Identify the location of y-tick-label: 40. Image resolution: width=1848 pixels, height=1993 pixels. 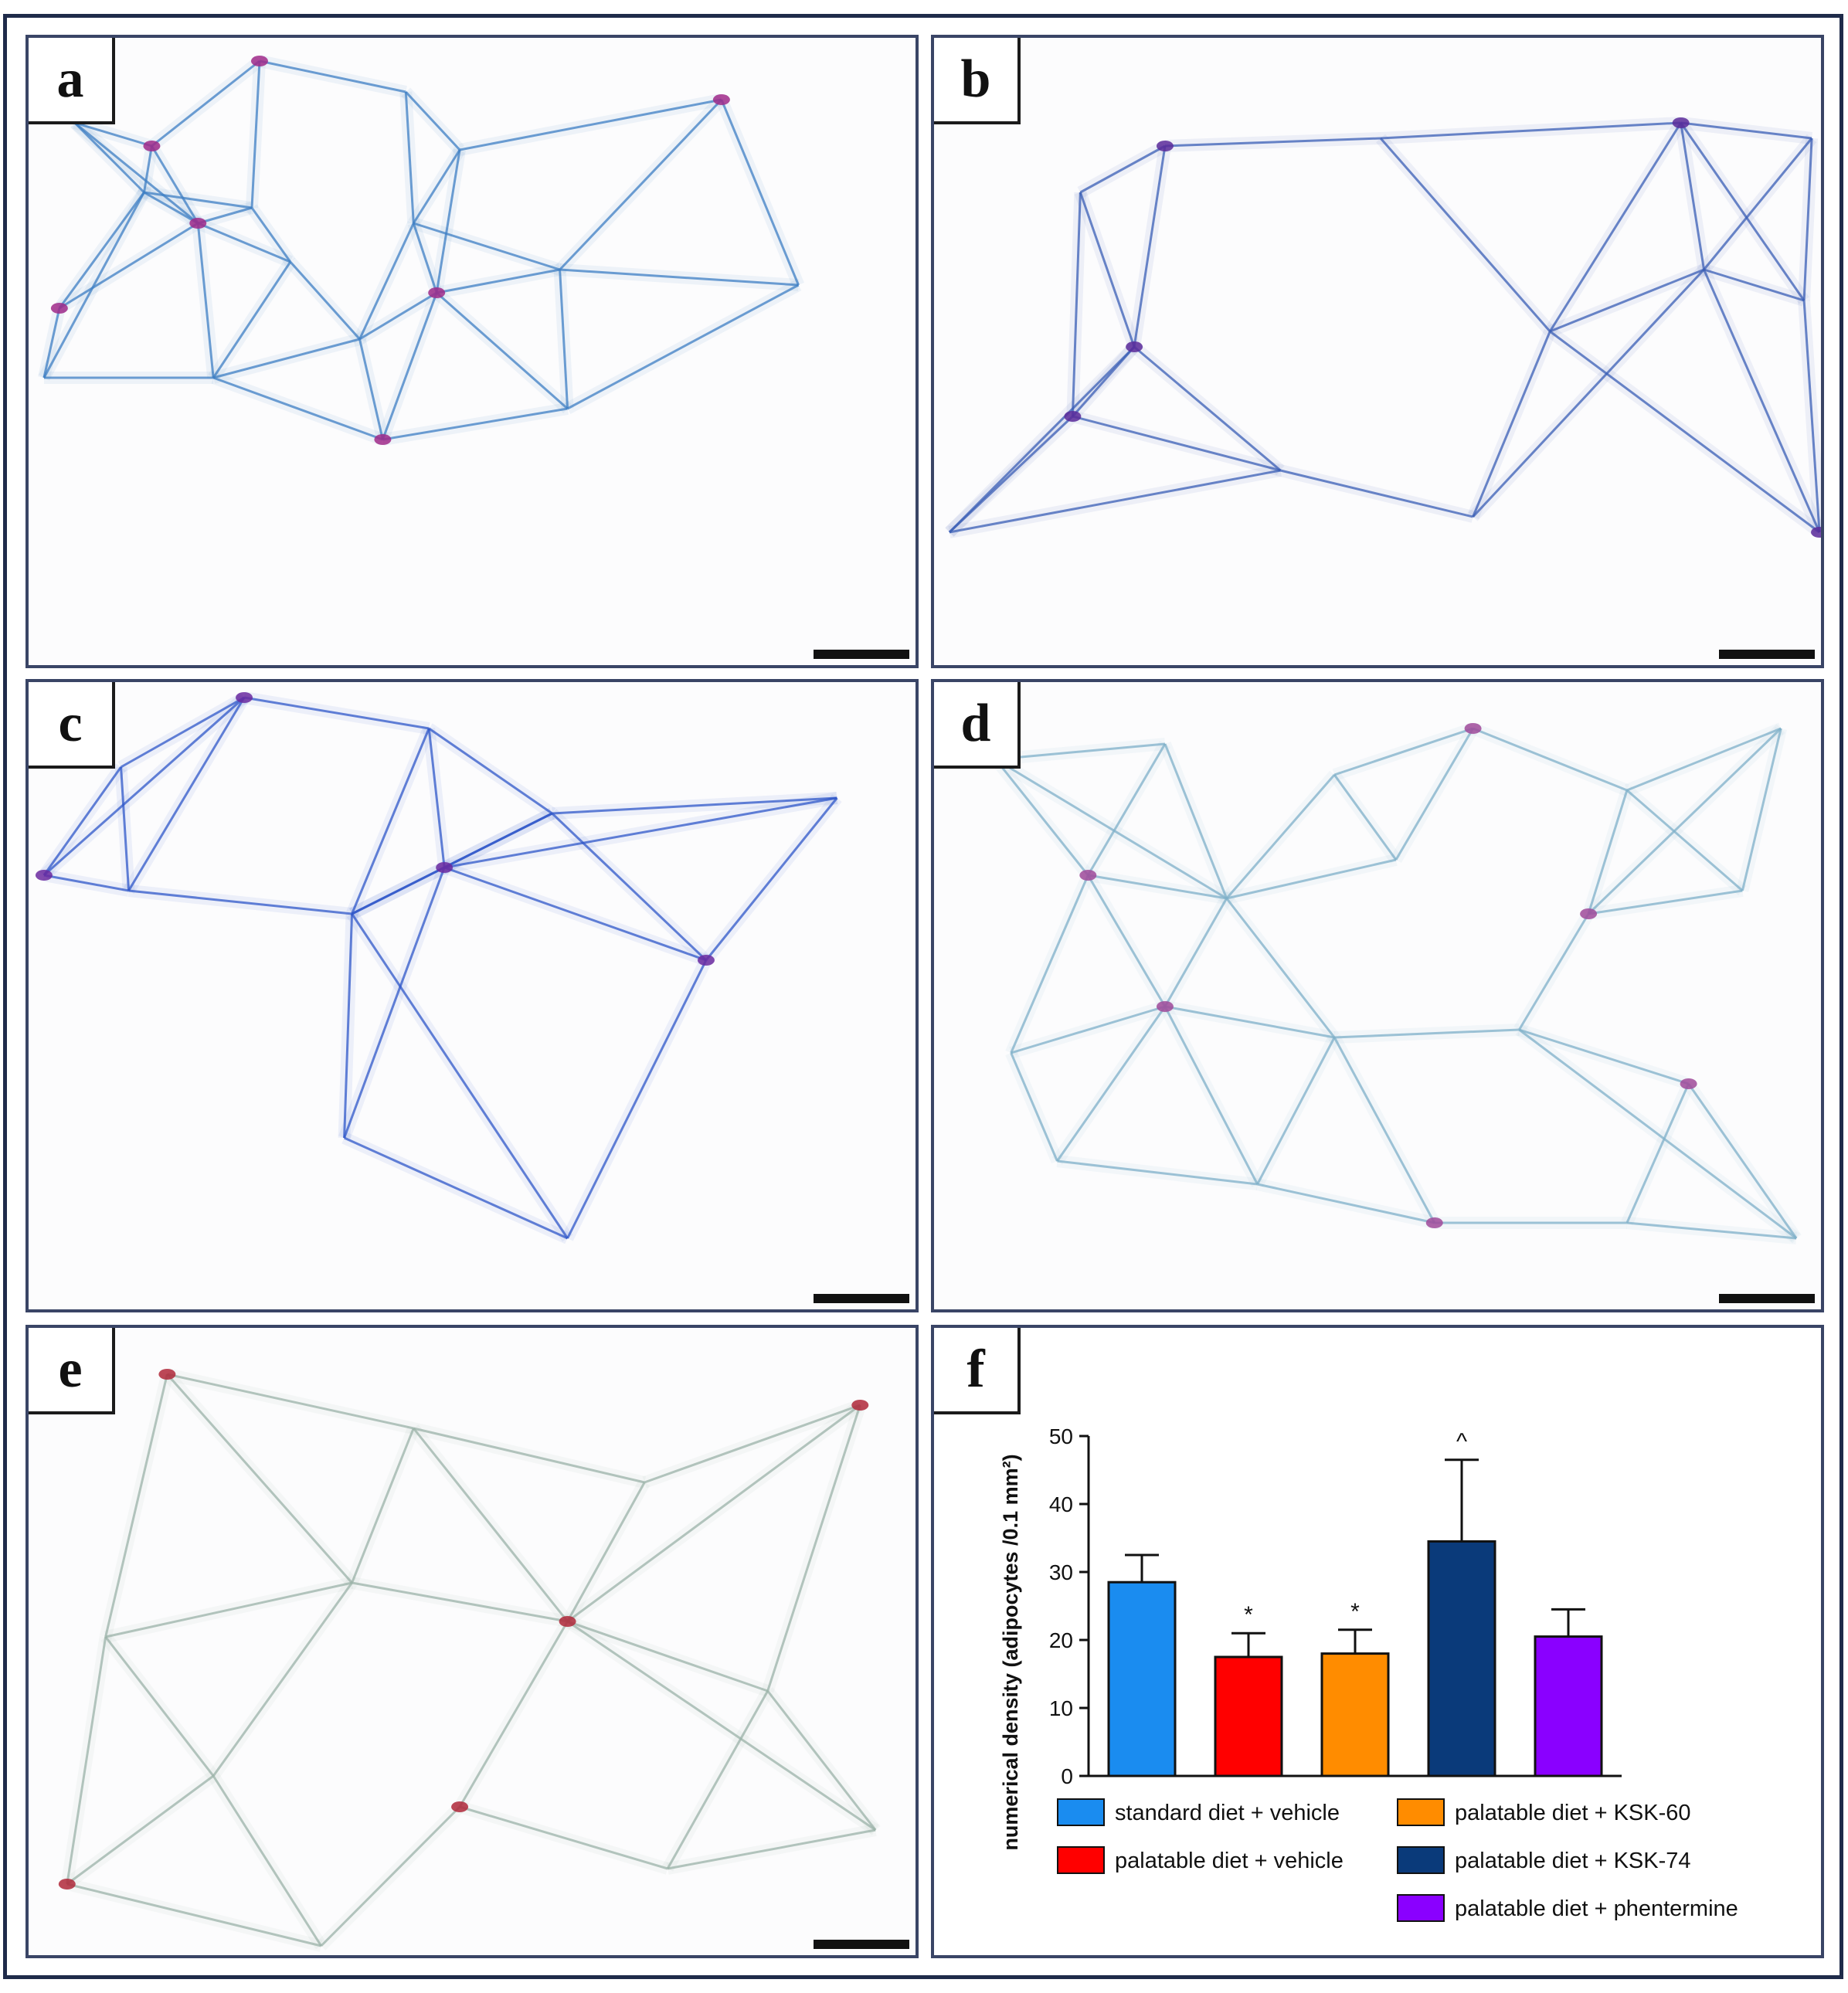
(1061, 1504).